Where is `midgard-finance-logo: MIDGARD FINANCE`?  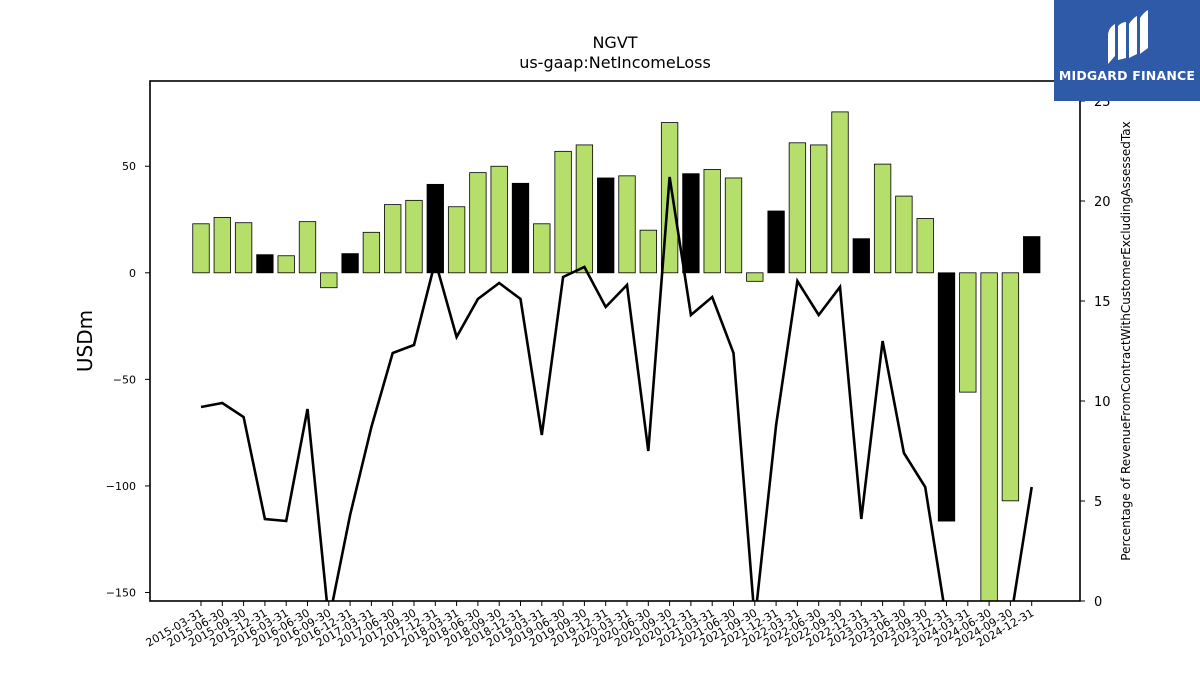
midgard-finance-logo: MIDGARD FINANCE is located at coordinates (1127, 50).